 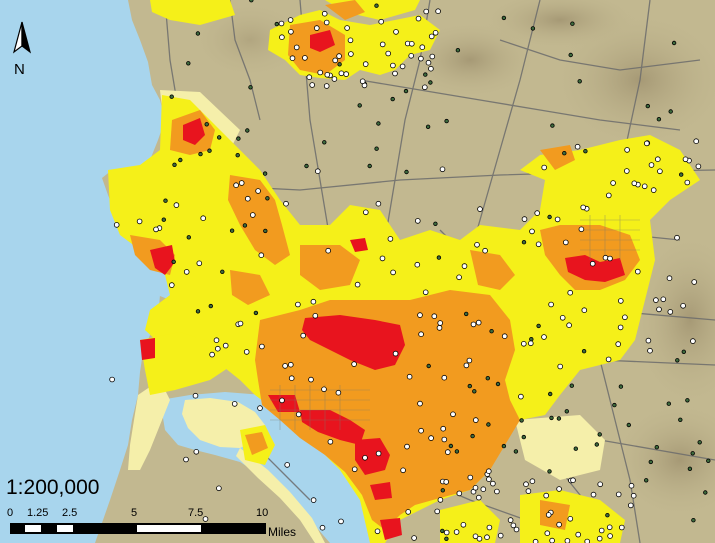 I want to click on scale-tick: 1.25, so click(x=38, y=513).